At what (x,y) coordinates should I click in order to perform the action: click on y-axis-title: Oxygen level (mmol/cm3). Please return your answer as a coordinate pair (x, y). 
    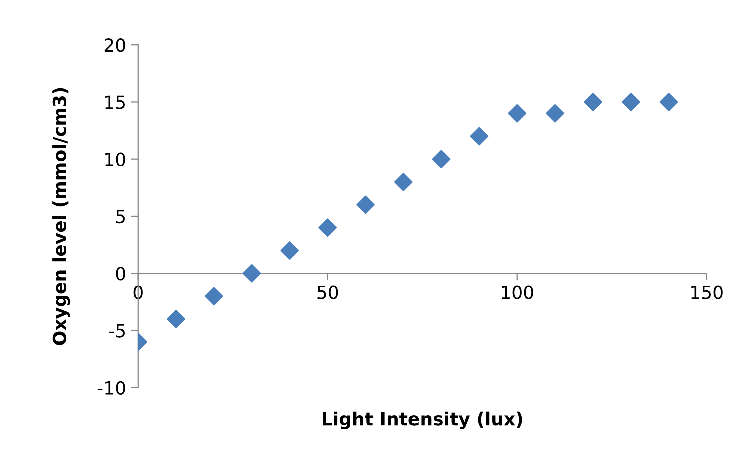
    Looking at the image, I should click on (61, 217).